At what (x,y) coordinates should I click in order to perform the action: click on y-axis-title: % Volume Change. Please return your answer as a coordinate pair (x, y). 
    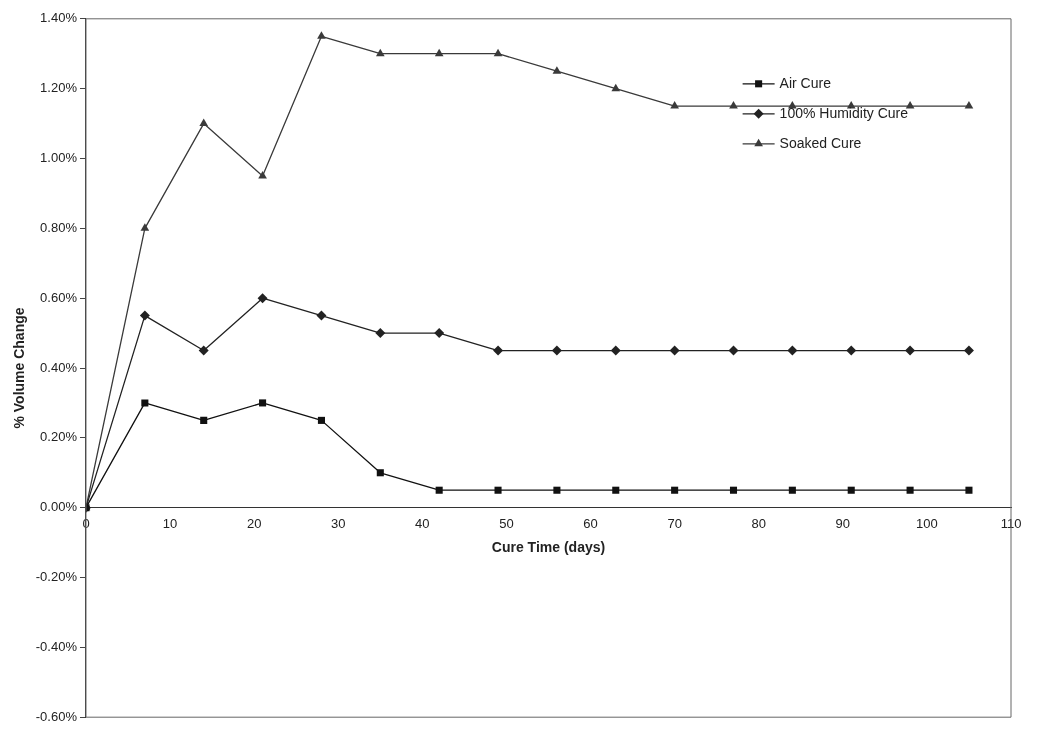
    Looking at the image, I should click on (19, 368).